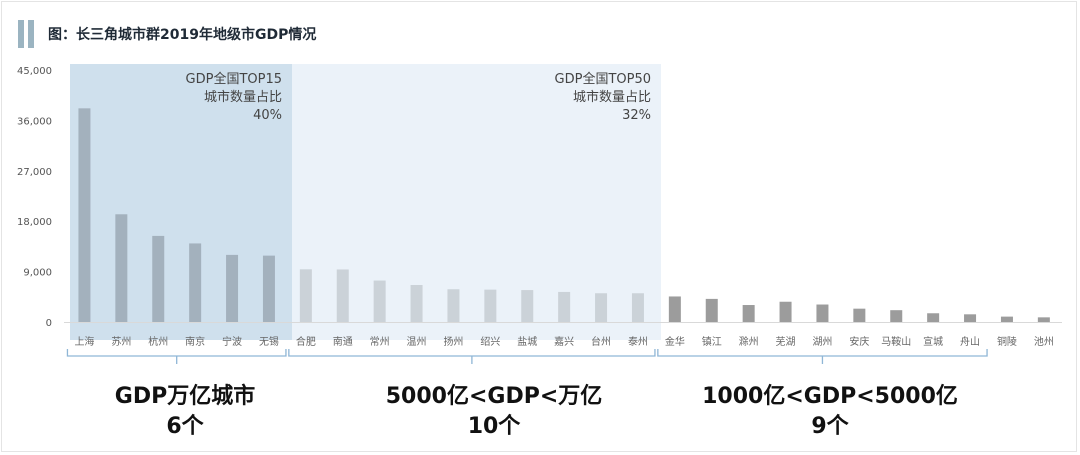  I want to click on x-category-label: 台州, so click(601, 341).